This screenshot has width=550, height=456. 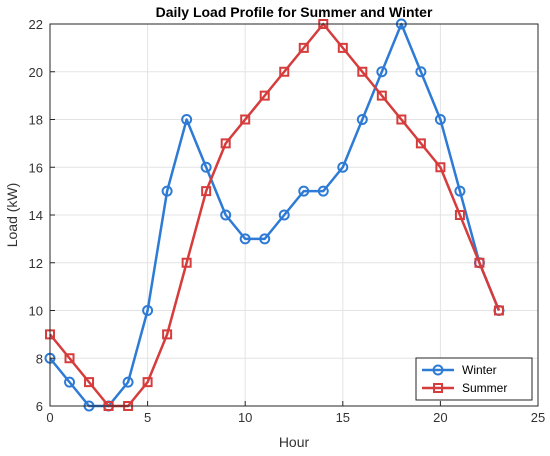 I want to click on x-tick-label: 10, so click(x=245, y=417).